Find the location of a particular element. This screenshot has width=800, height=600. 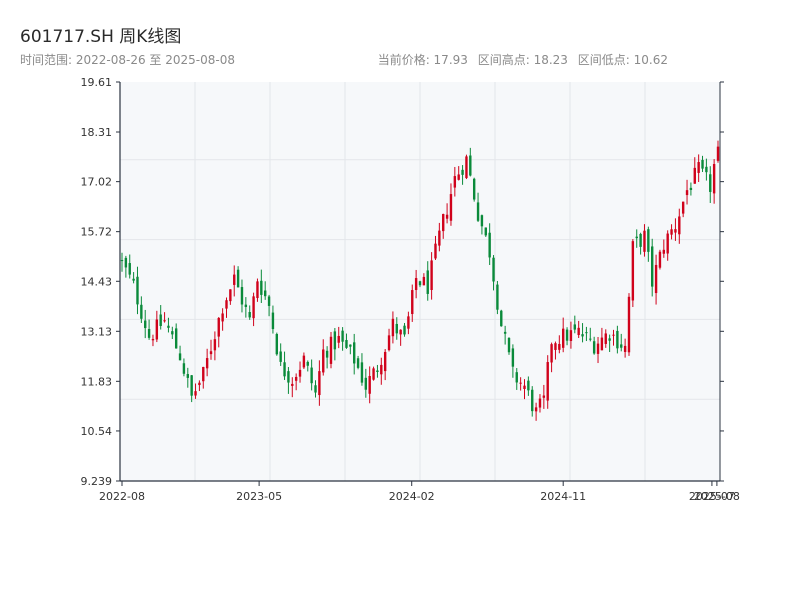

y-tick-label: 15.72 is located at coordinates (97, 232).